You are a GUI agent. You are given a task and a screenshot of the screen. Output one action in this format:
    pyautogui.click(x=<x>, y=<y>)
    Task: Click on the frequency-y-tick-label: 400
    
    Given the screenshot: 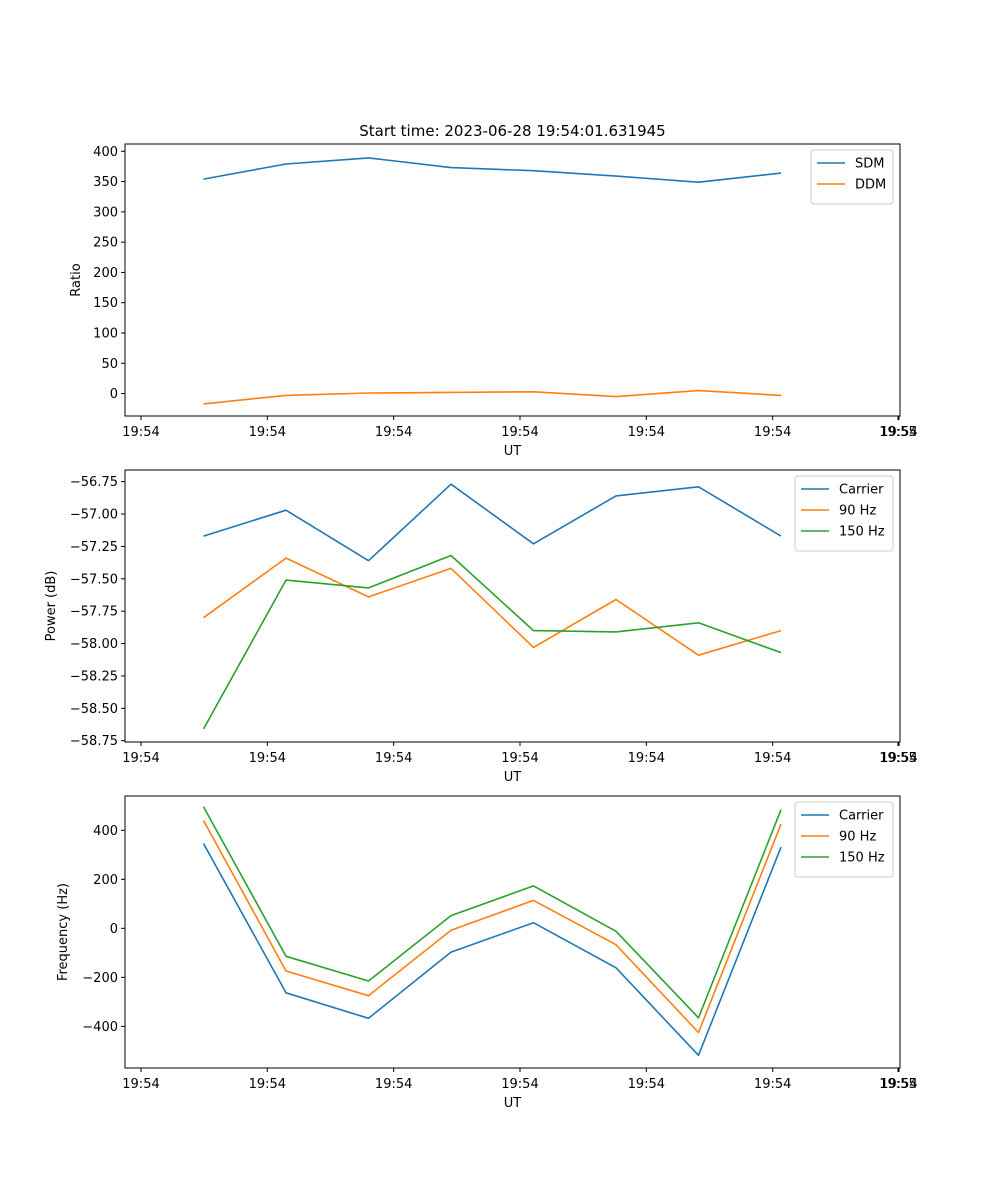 What is the action you would take?
    pyautogui.click(x=105, y=831)
    